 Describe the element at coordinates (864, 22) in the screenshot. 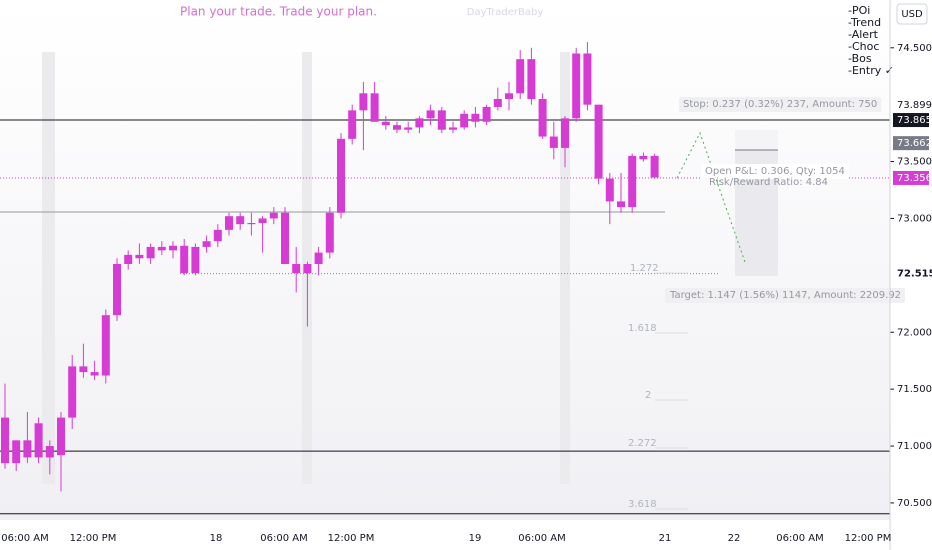

I see `legend-item: -Trend` at that location.